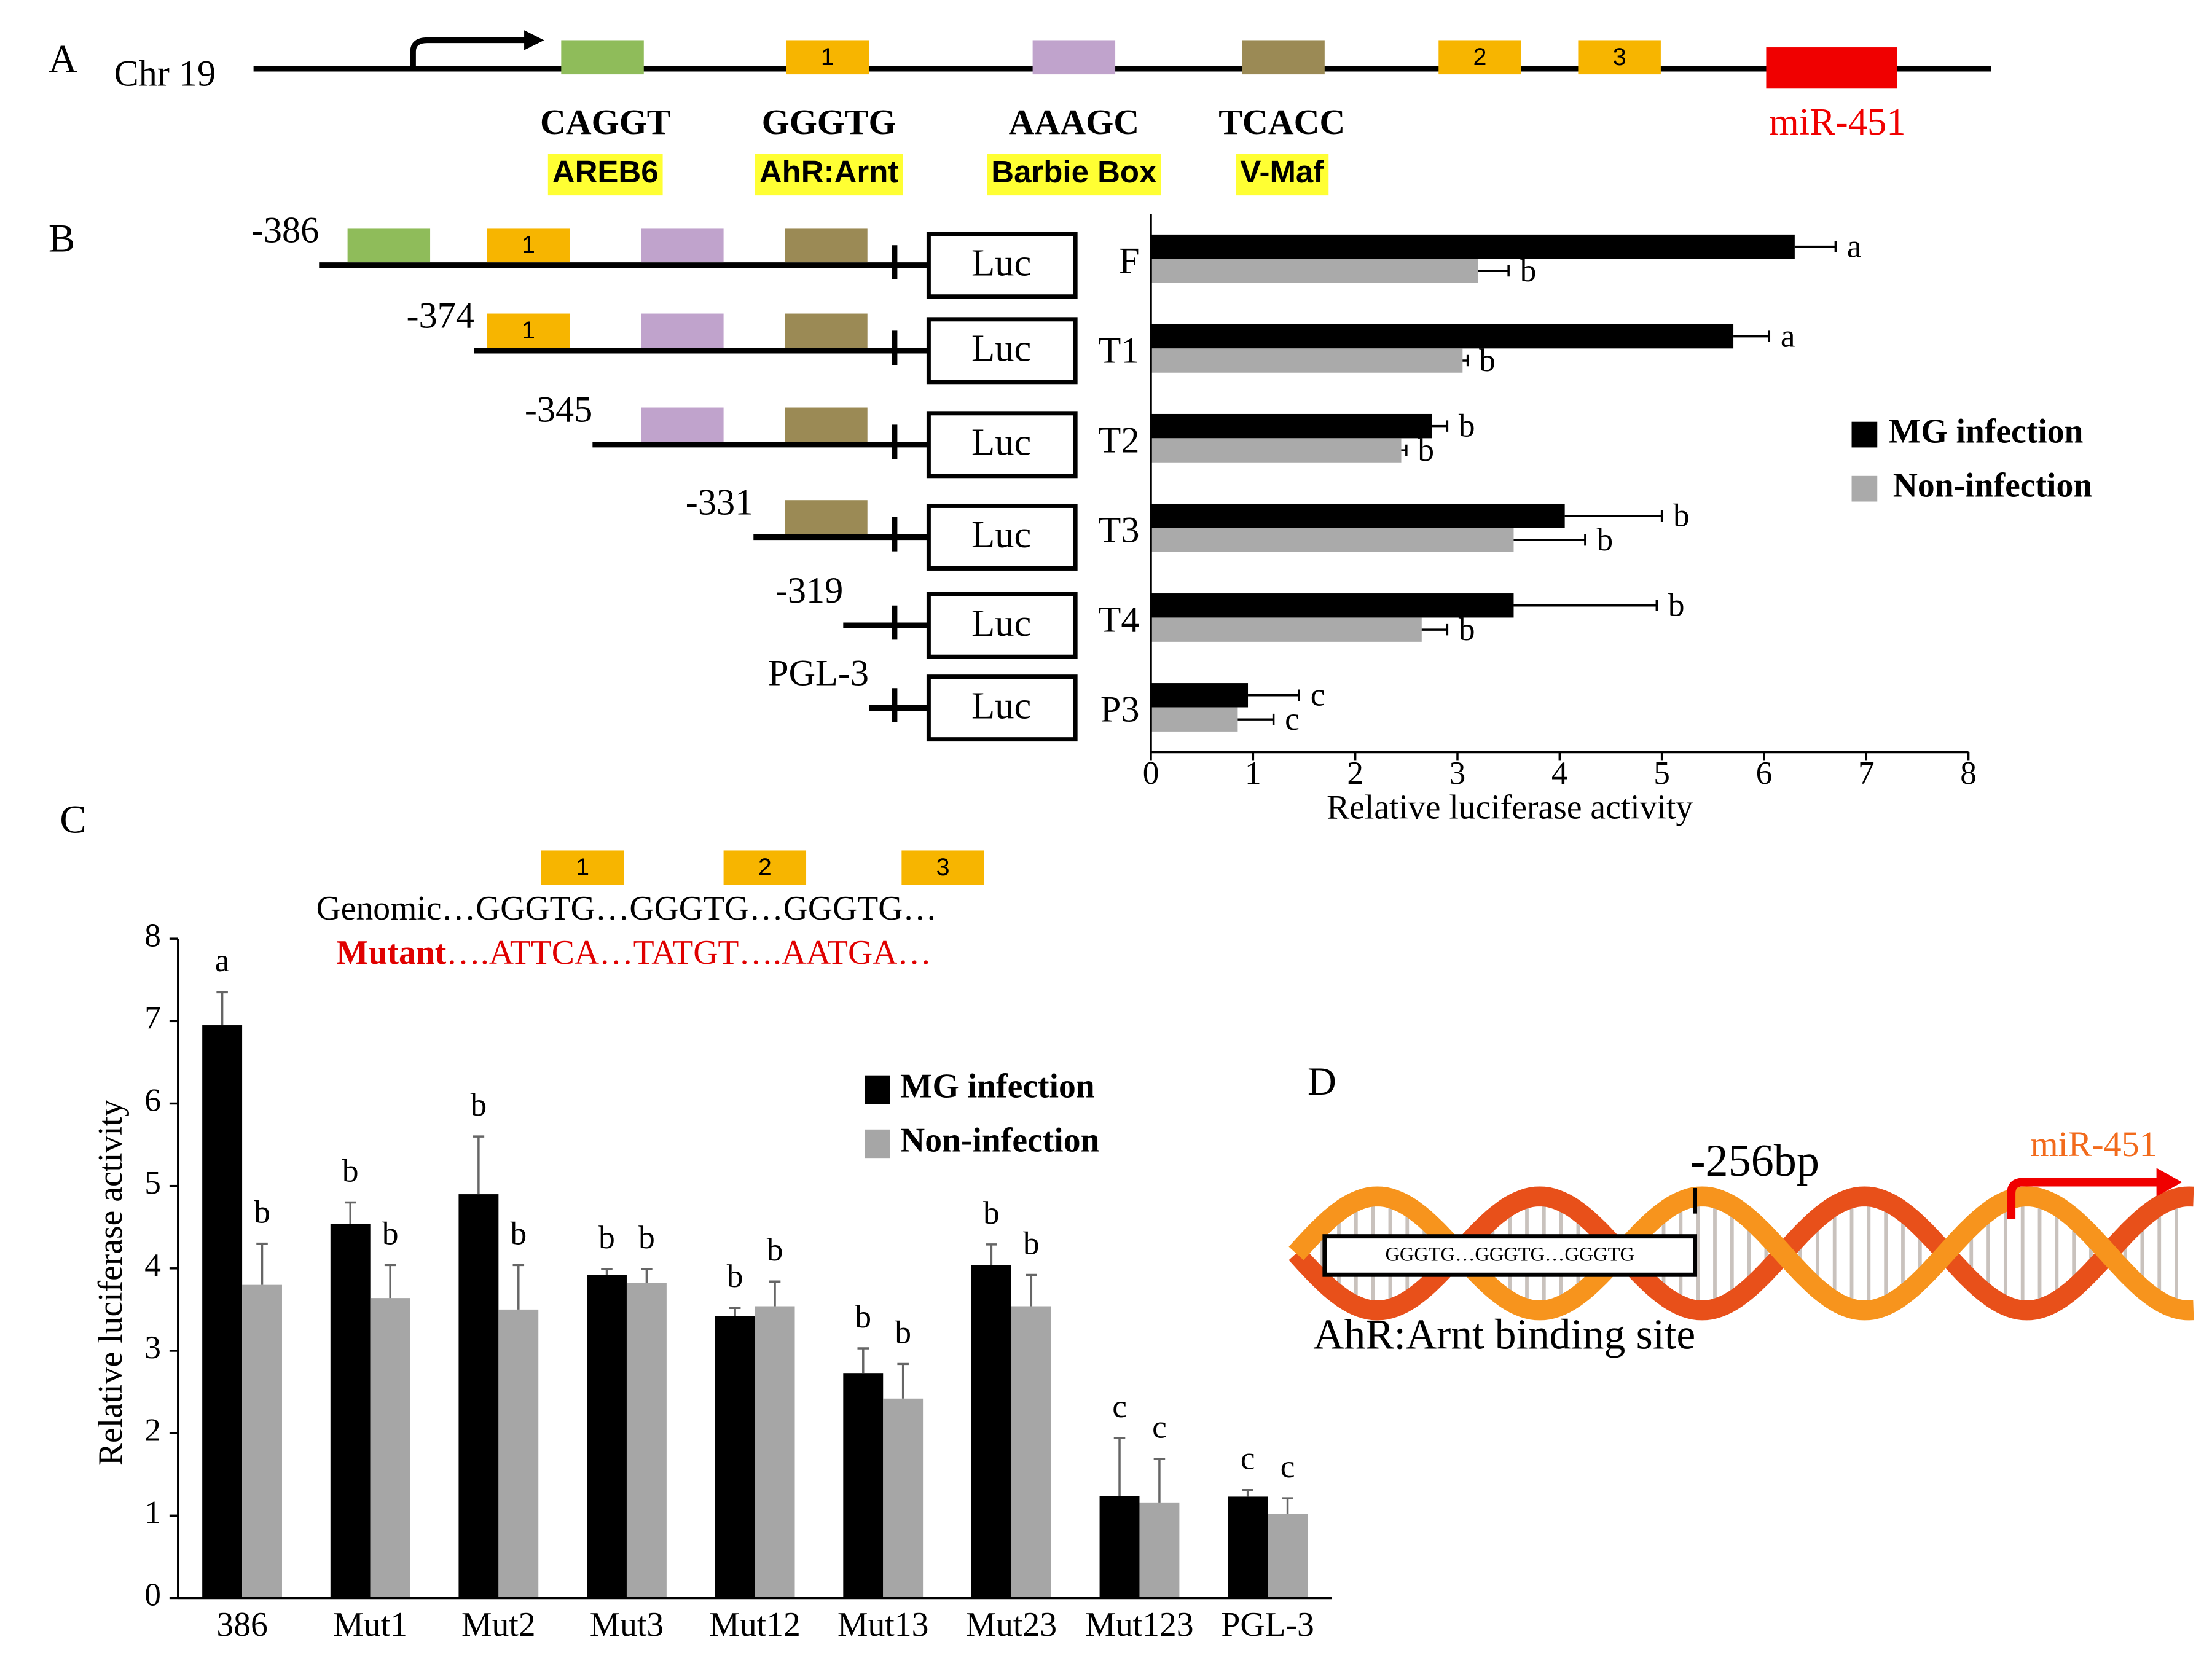  What do you see at coordinates (1764, 772) in the screenshot?
I see `x-tick-label: 6` at bounding box center [1764, 772].